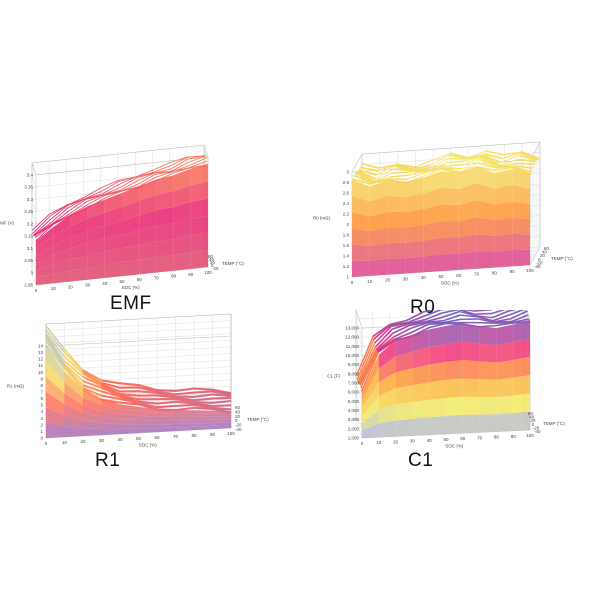 Image resolution: width=600 pixels, height=600 pixels. I want to click on r0-z-tick: 2.8, so click(346, 182).